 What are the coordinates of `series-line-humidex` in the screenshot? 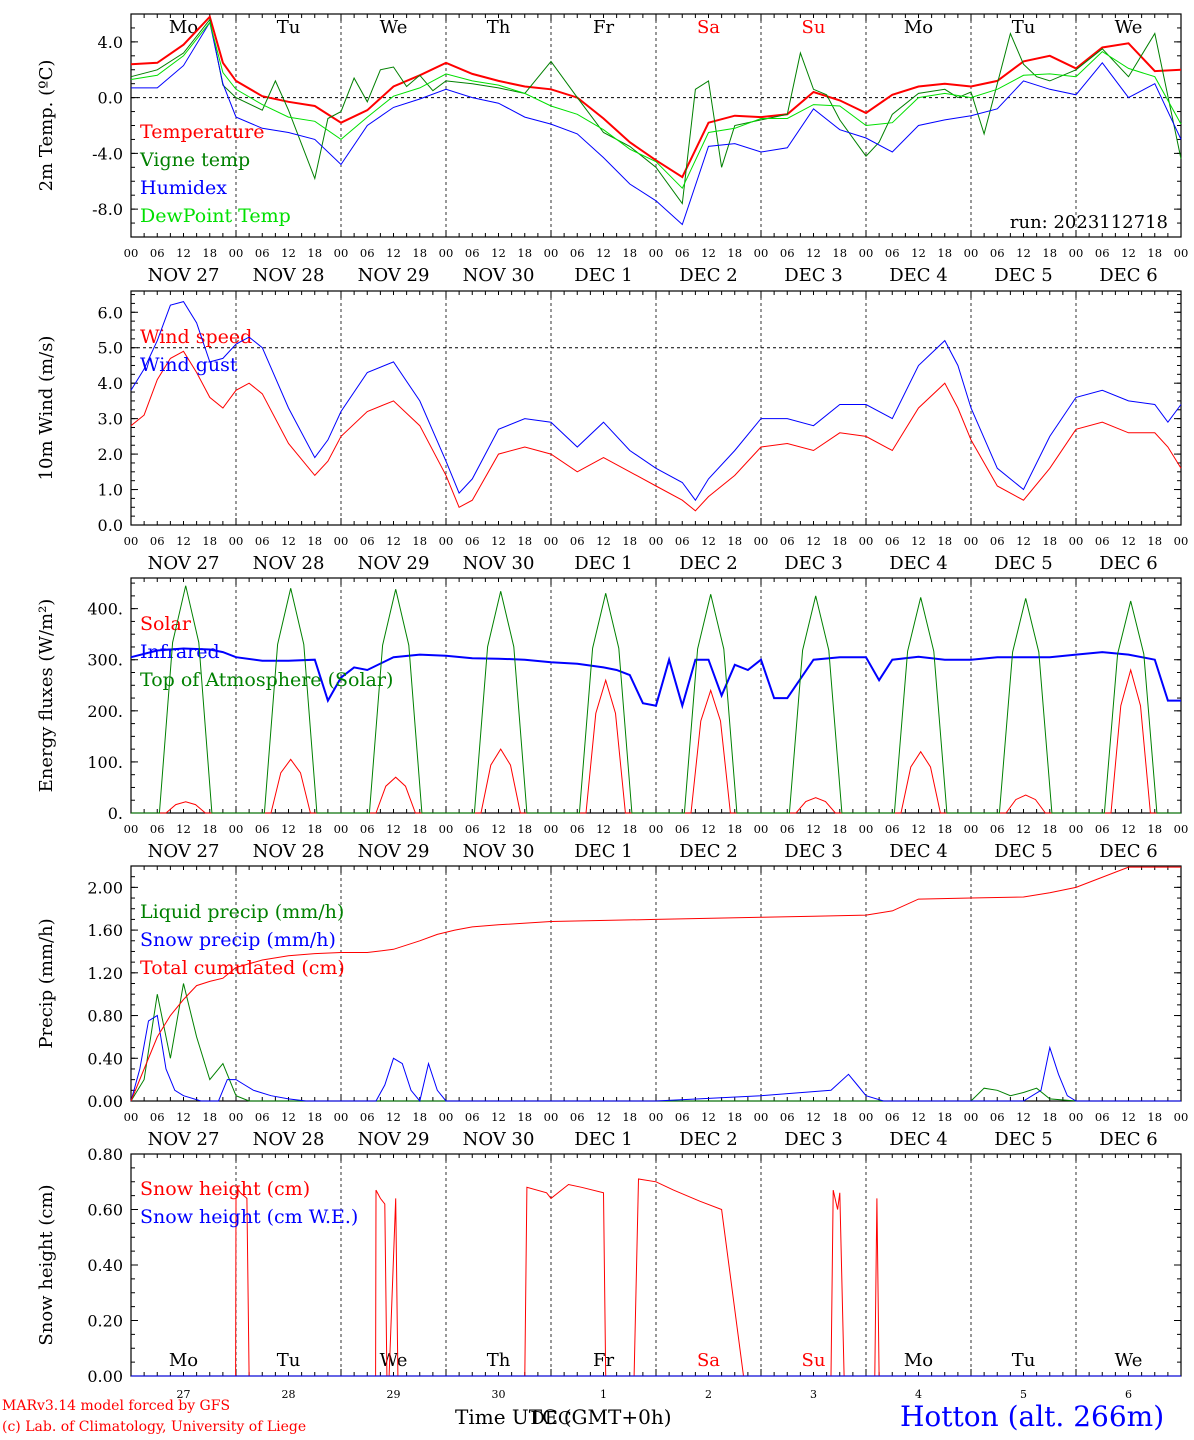 It's located at (656, 123).